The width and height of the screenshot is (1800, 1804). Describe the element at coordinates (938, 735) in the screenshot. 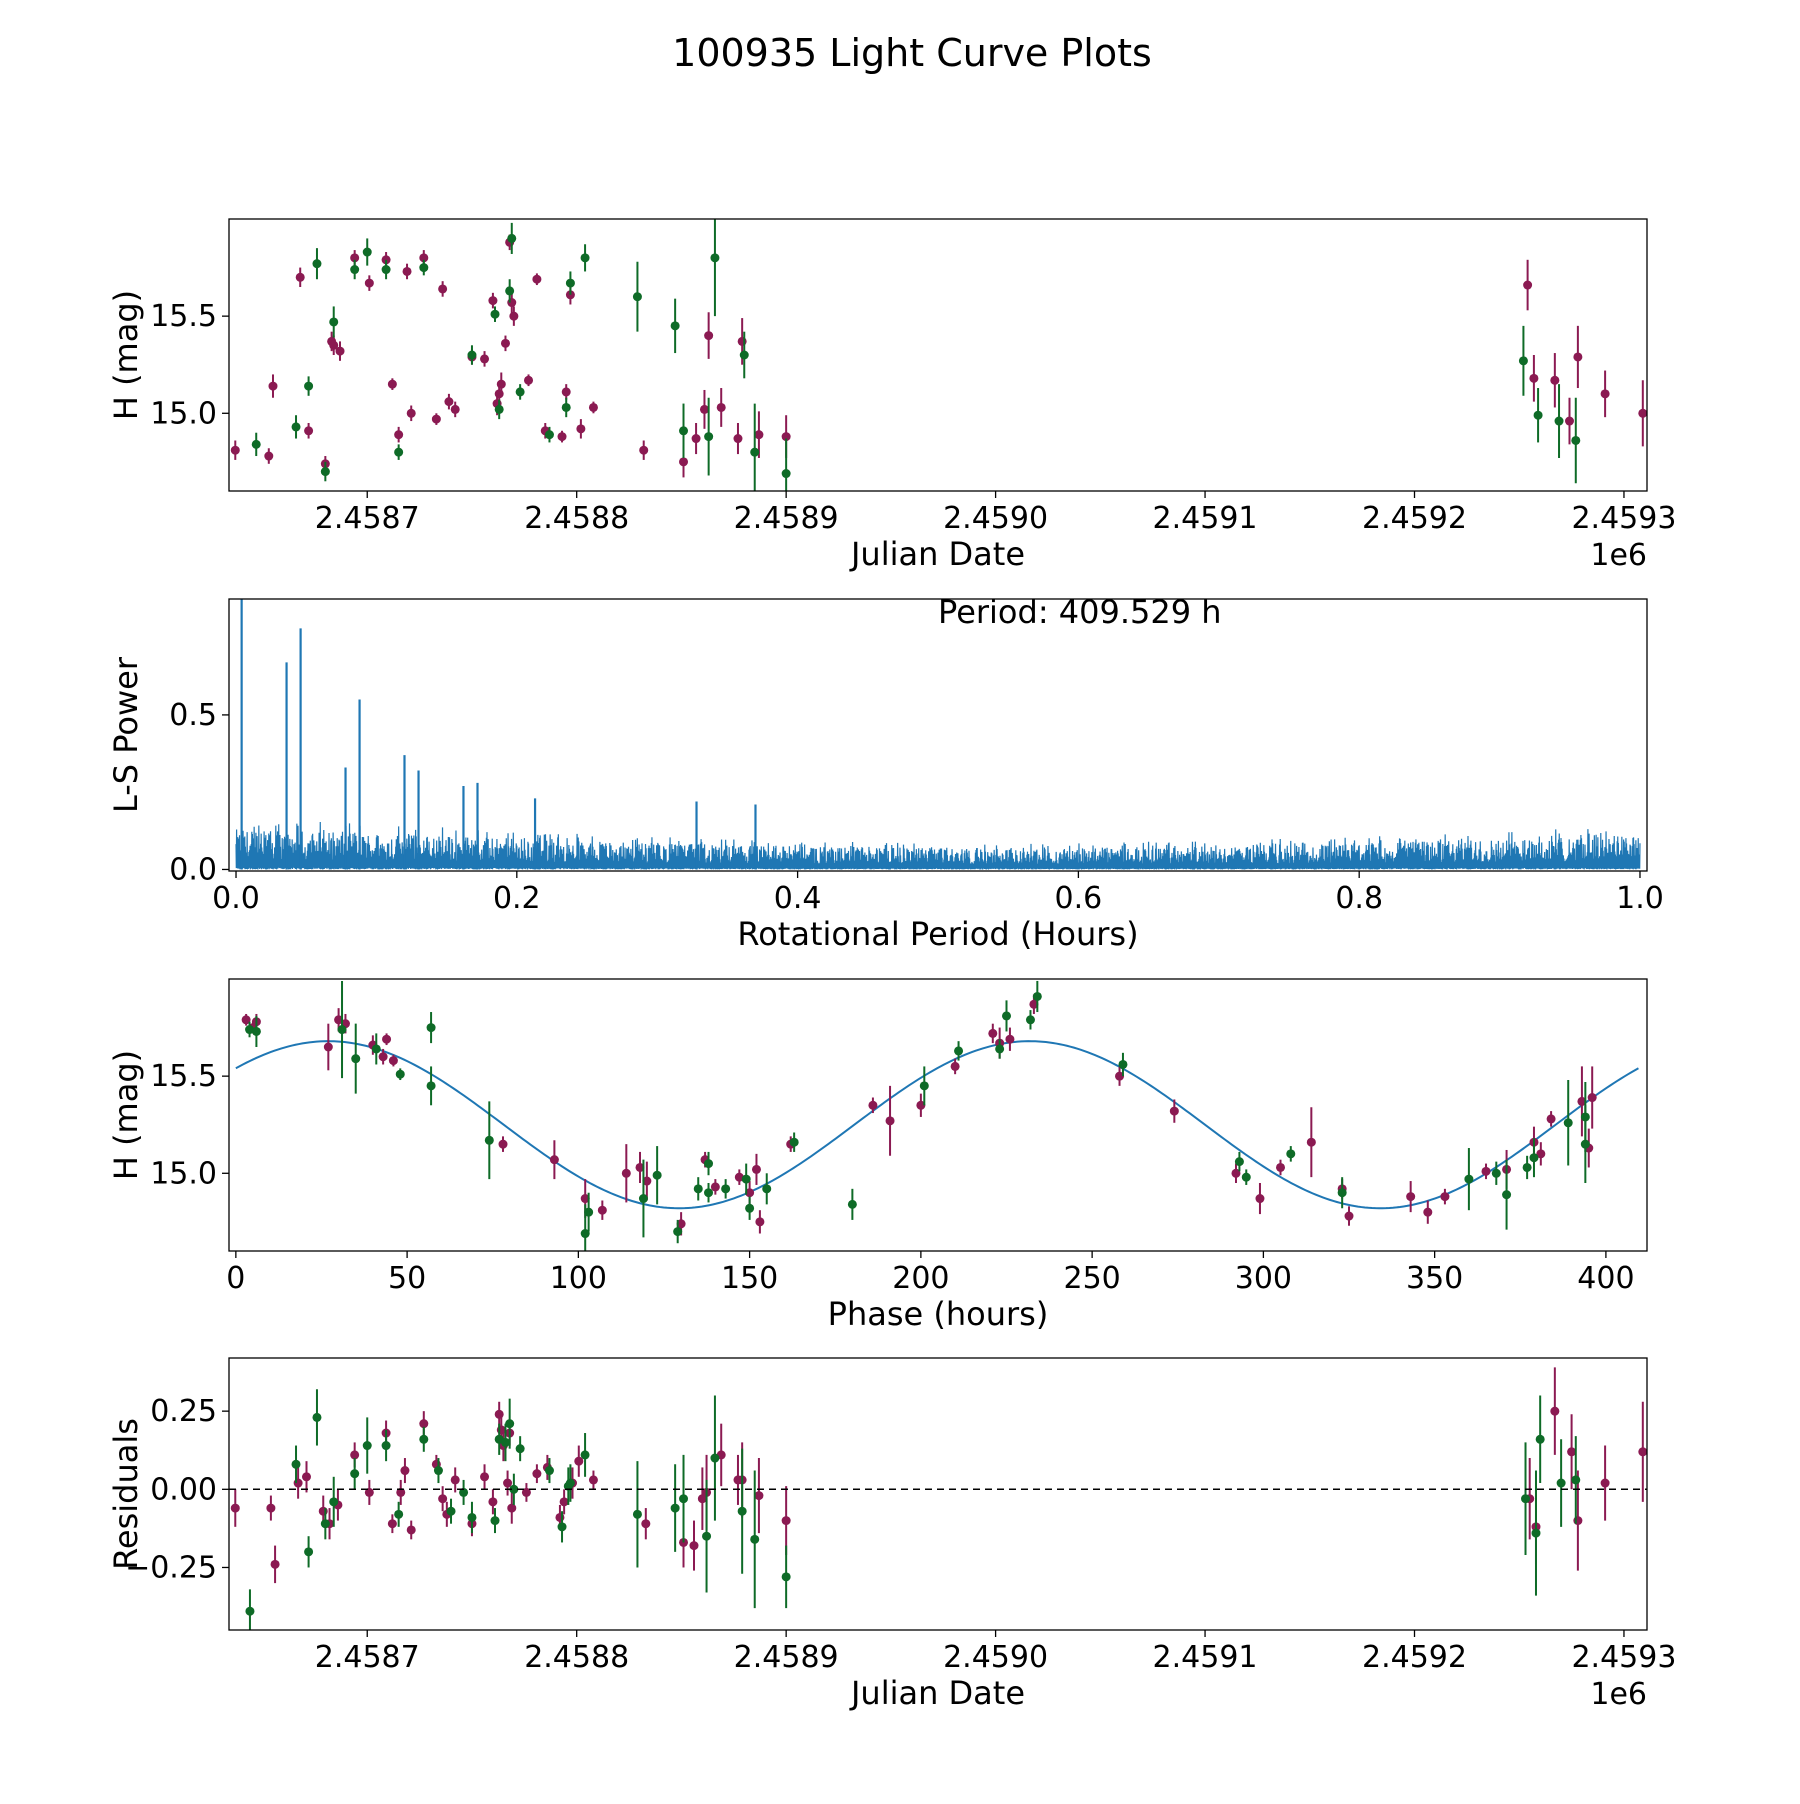

I see `periodogram-frame` at that location.